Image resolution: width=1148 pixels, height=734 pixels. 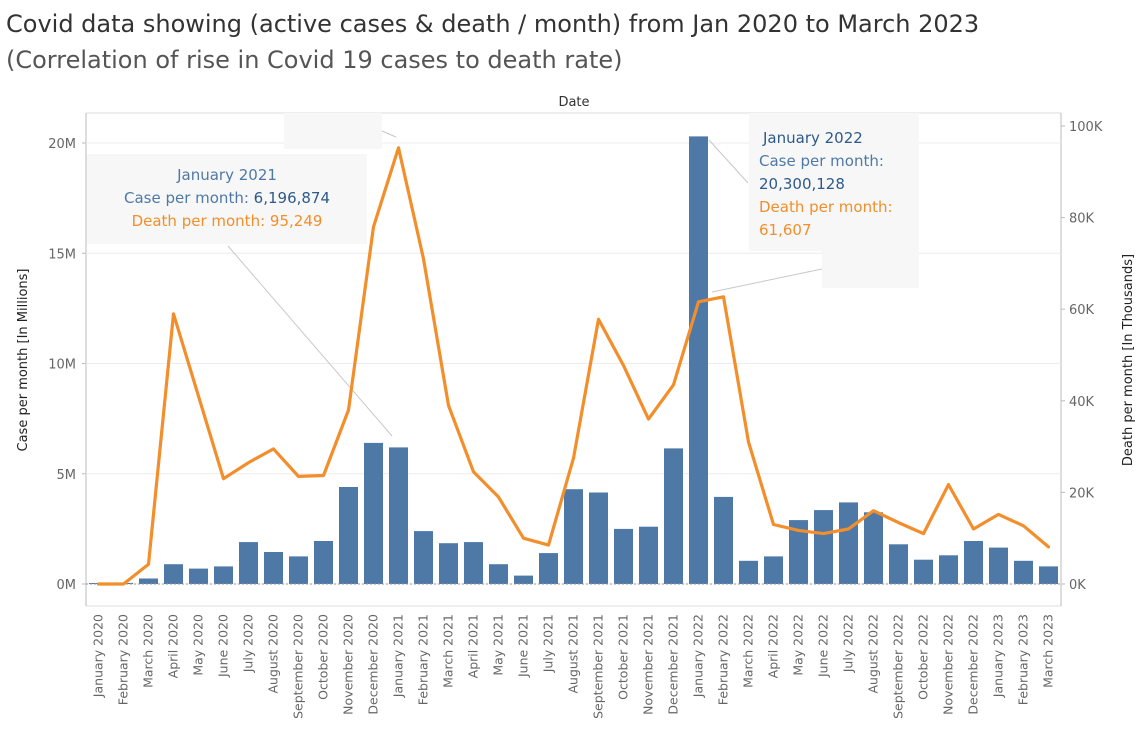 What do you see at coordinates (574, 102) in the screenshot?
I see `x-axis-header: Date` at bounding box center [574, 102].